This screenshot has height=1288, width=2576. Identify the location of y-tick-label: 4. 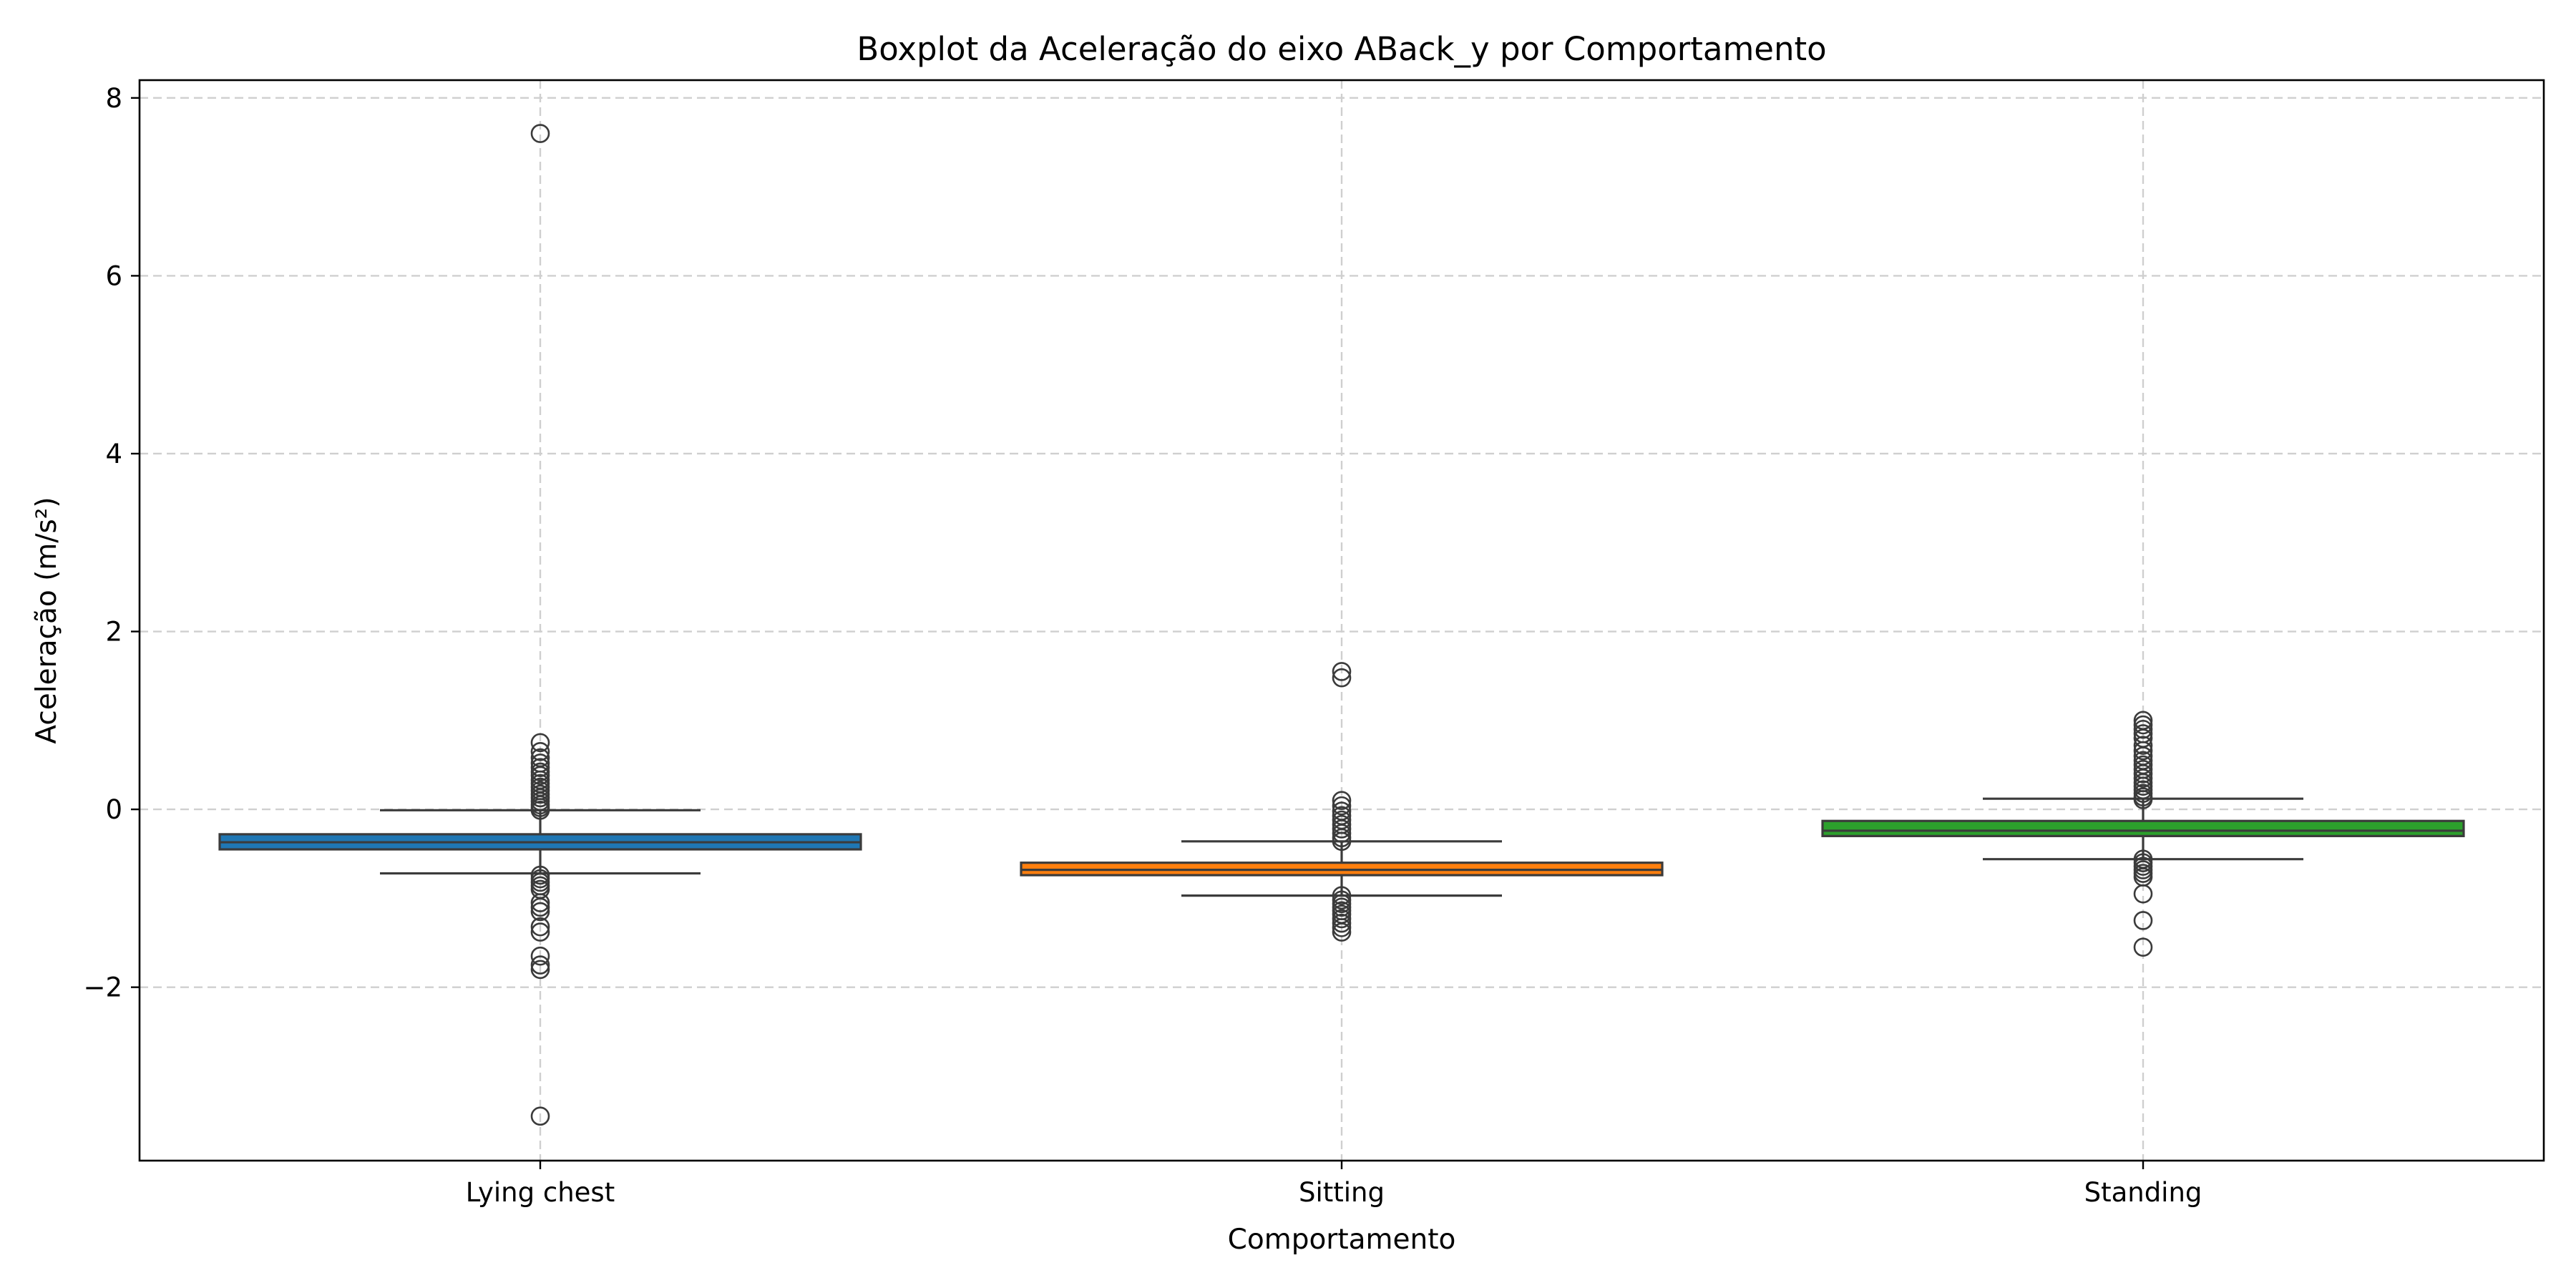
(113, 454).